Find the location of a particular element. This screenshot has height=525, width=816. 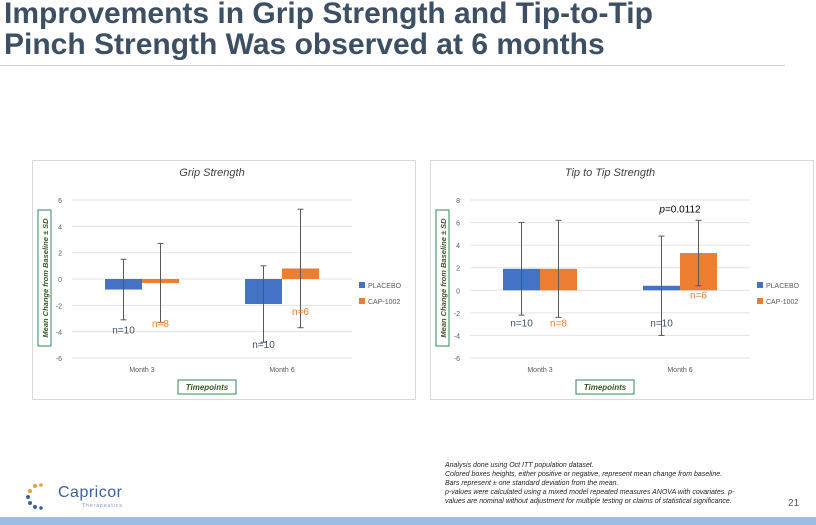

chart-title: Grip Strength is located at coordinates (211, 173).